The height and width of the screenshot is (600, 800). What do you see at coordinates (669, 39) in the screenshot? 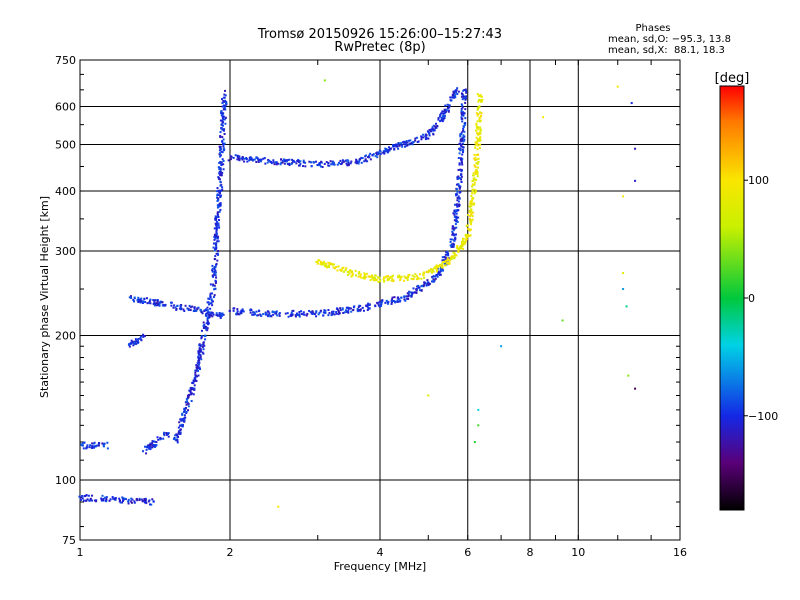
I see `phases-mean-o: mean, sd,O: −95.3, 13.8` at bounding box center [669, 39].